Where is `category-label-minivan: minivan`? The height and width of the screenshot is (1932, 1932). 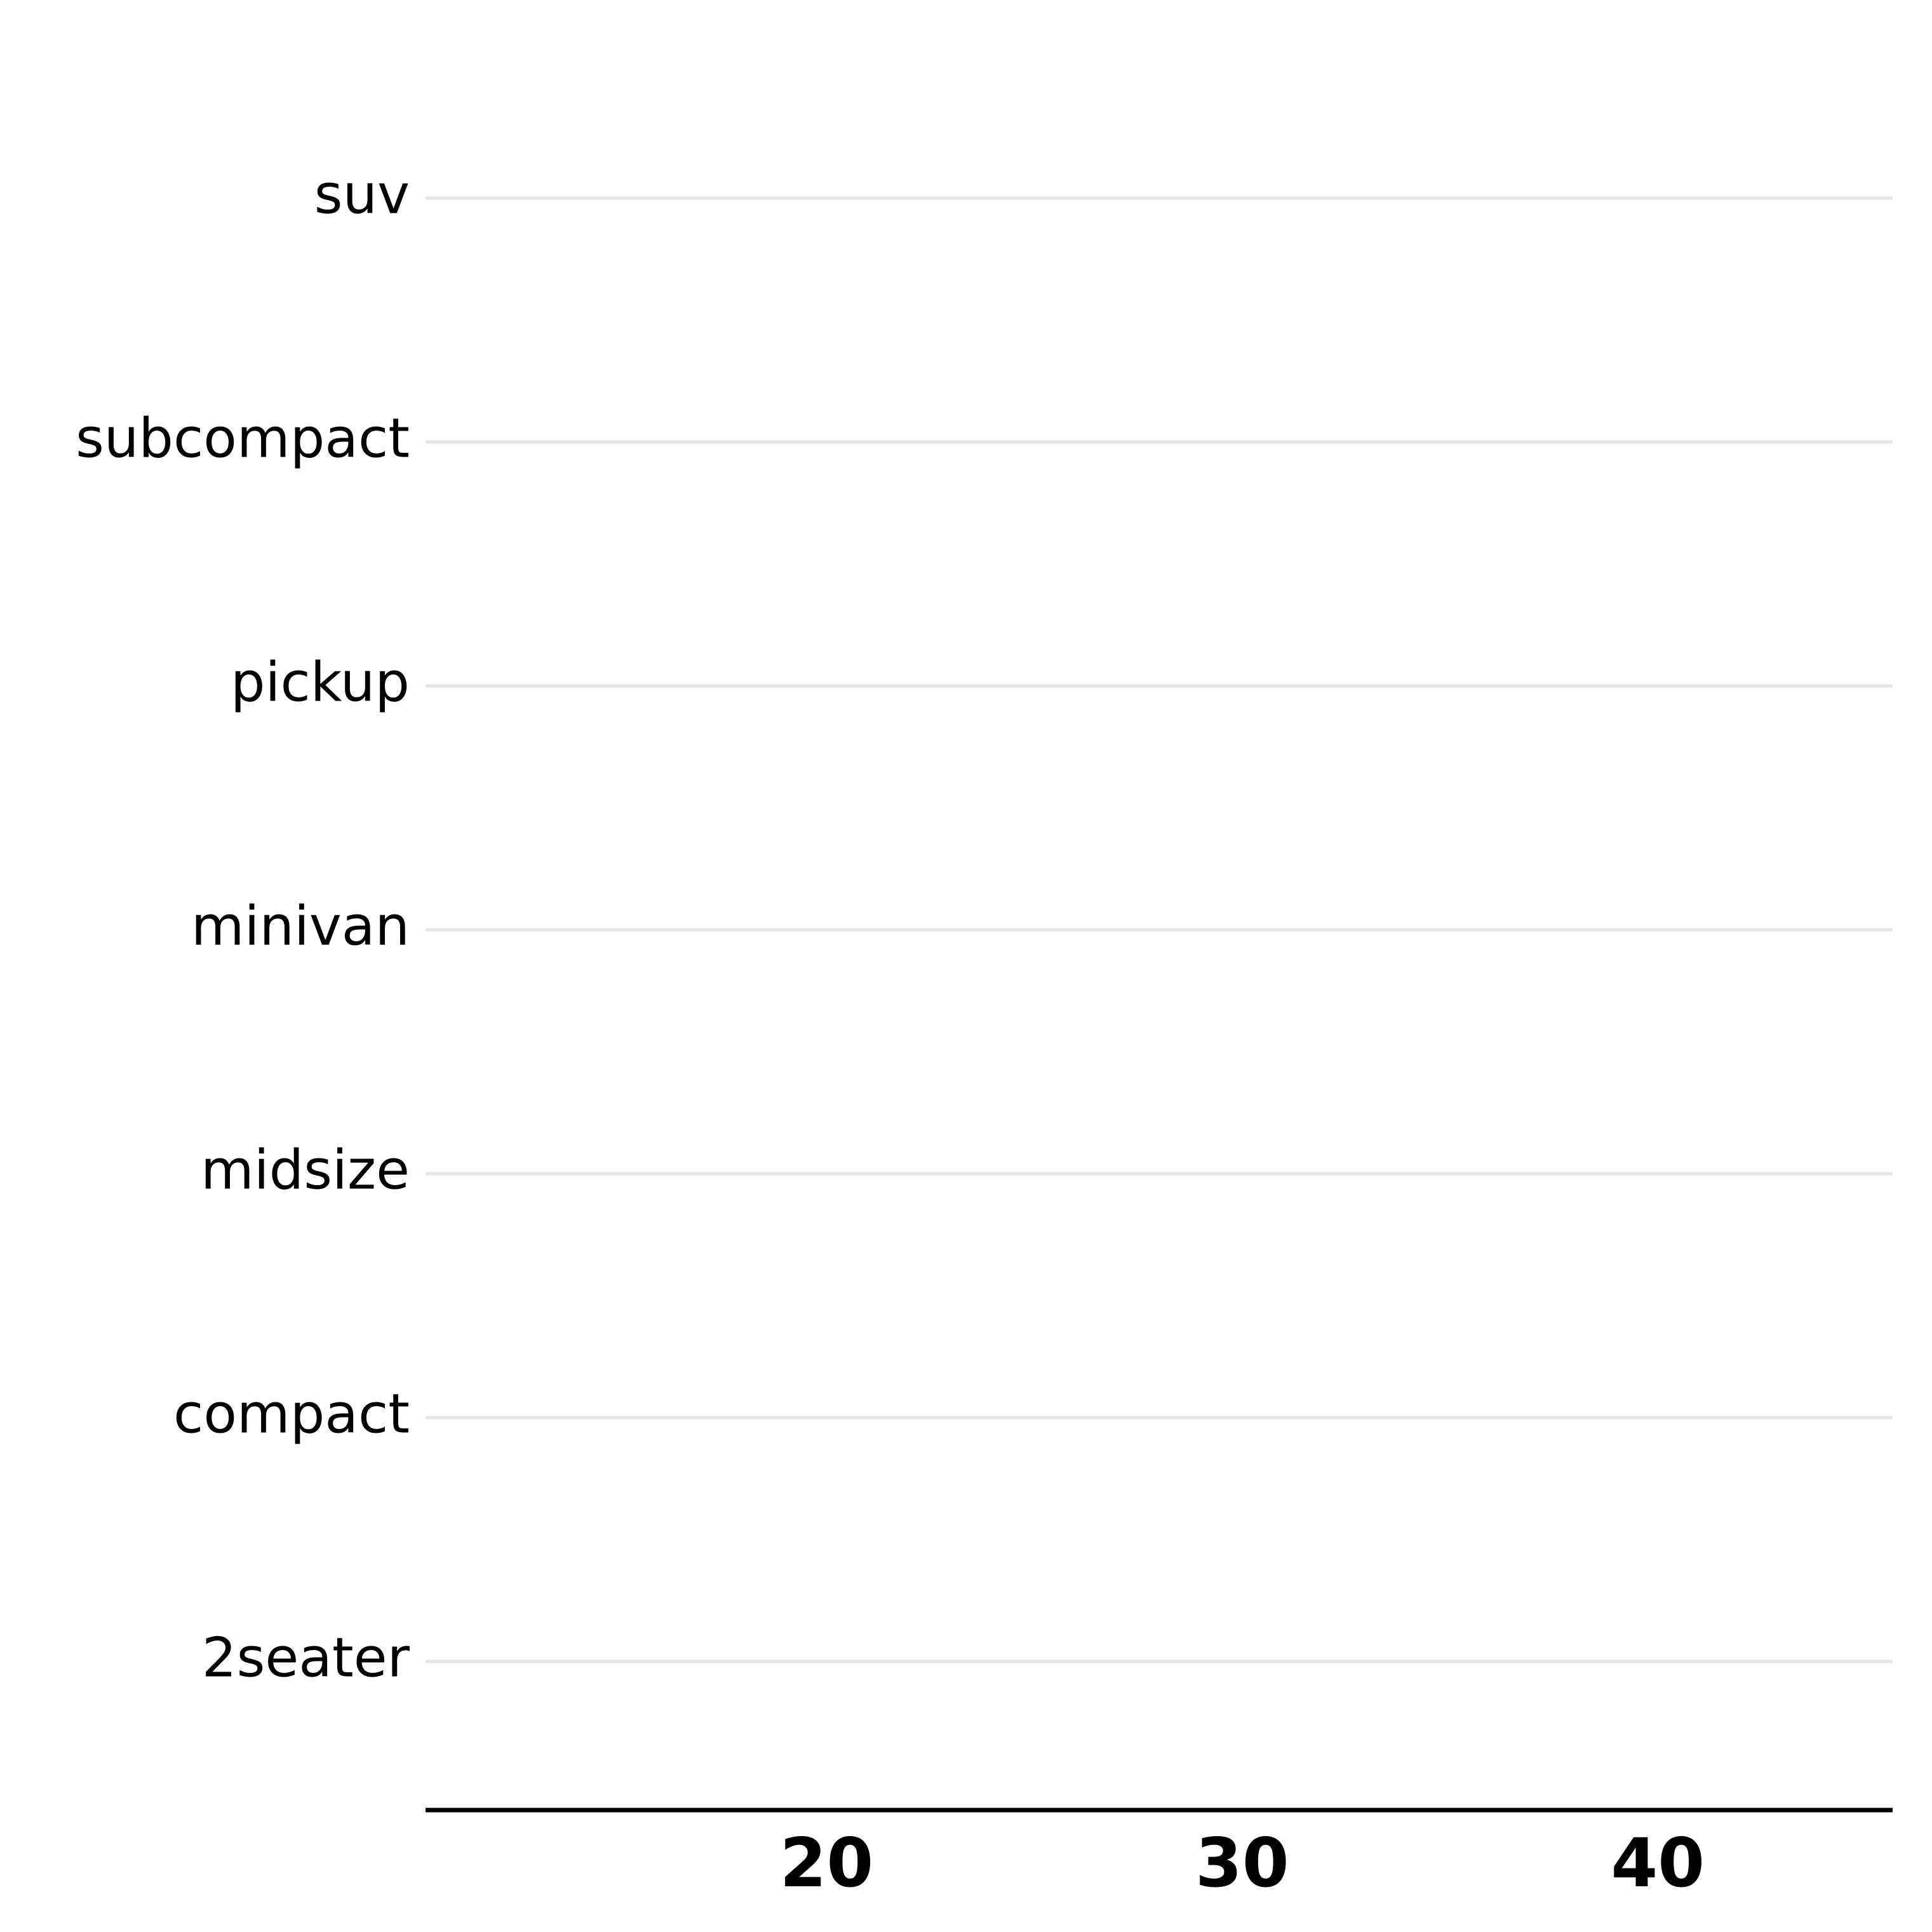 category-label-minivan: minivan is located at coordinates (300, 926).